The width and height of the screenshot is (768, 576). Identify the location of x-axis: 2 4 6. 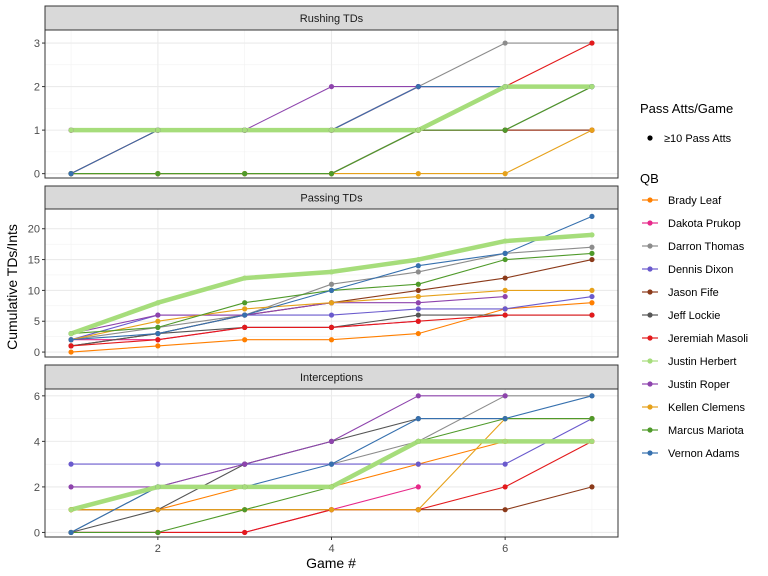
(331, 546).